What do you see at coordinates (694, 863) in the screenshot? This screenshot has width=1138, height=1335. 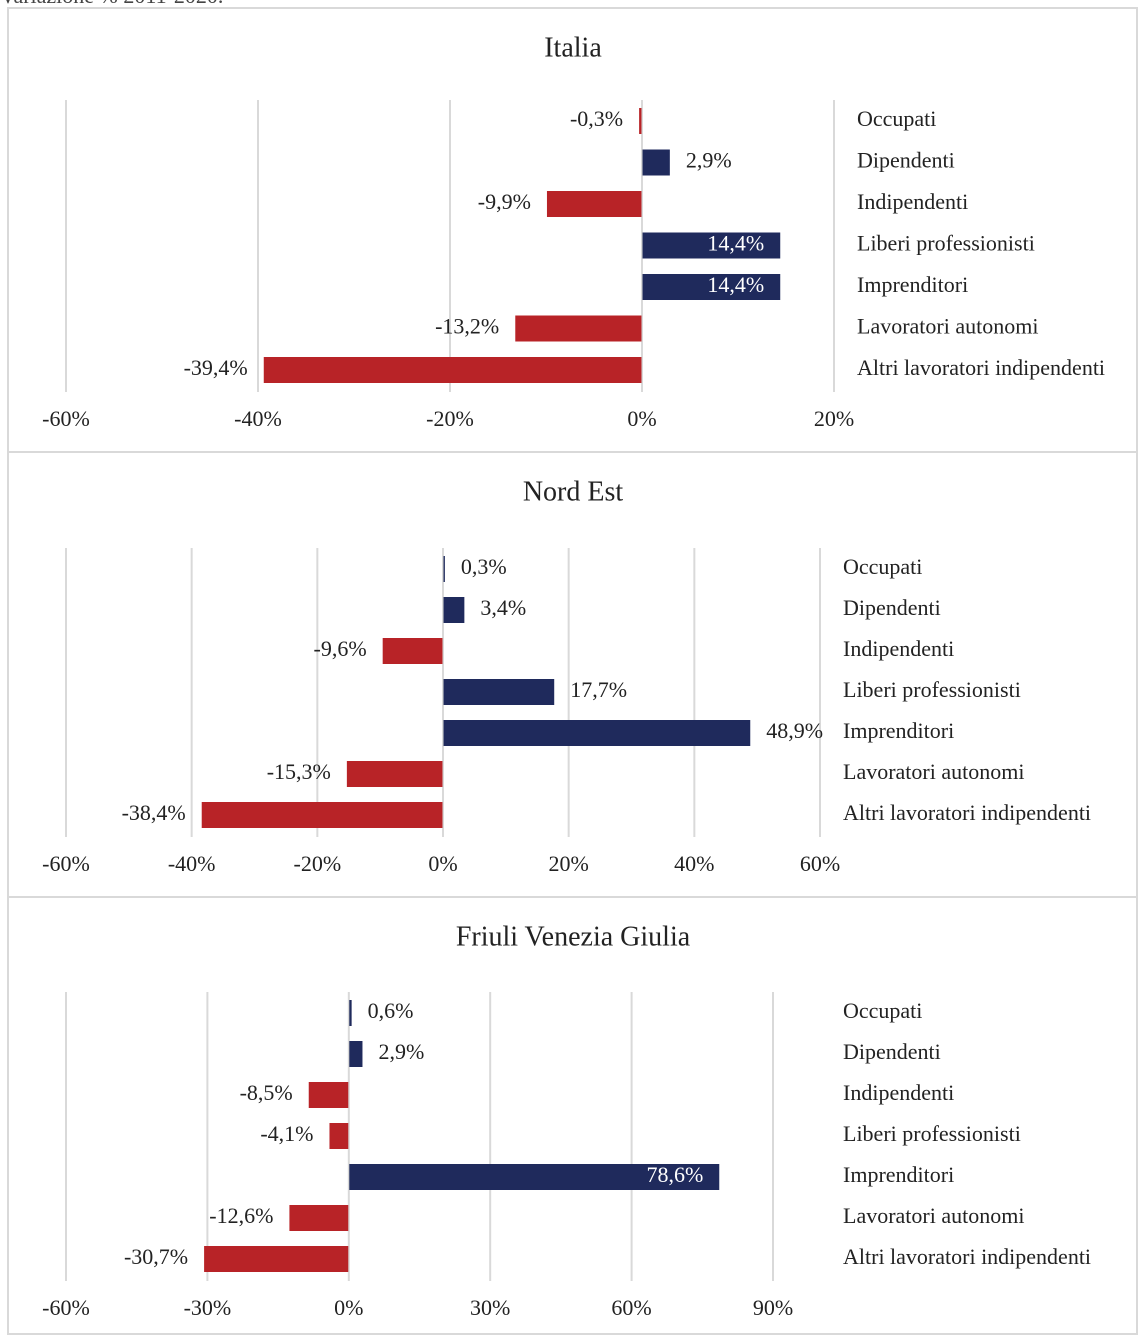 I see `x-tick-label: 40%` at bounding box center [694, 863].